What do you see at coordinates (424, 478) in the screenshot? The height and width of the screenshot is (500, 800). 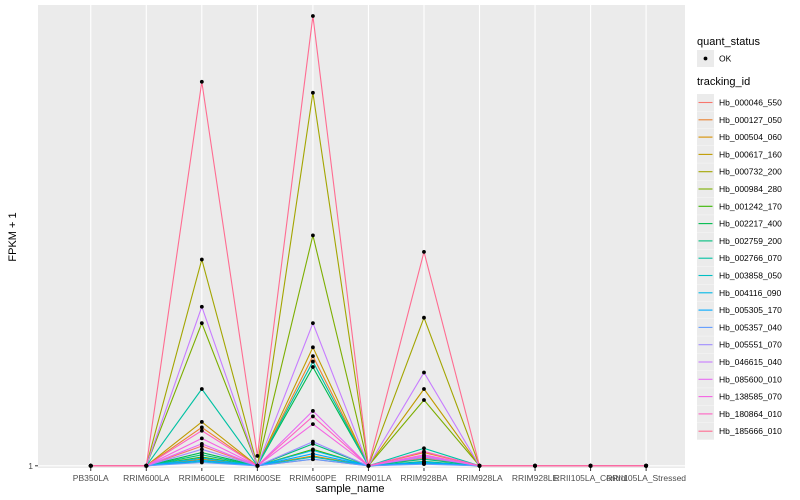 I see `x-tick-label: RRIM928BA` at bounding box center [424, 478].